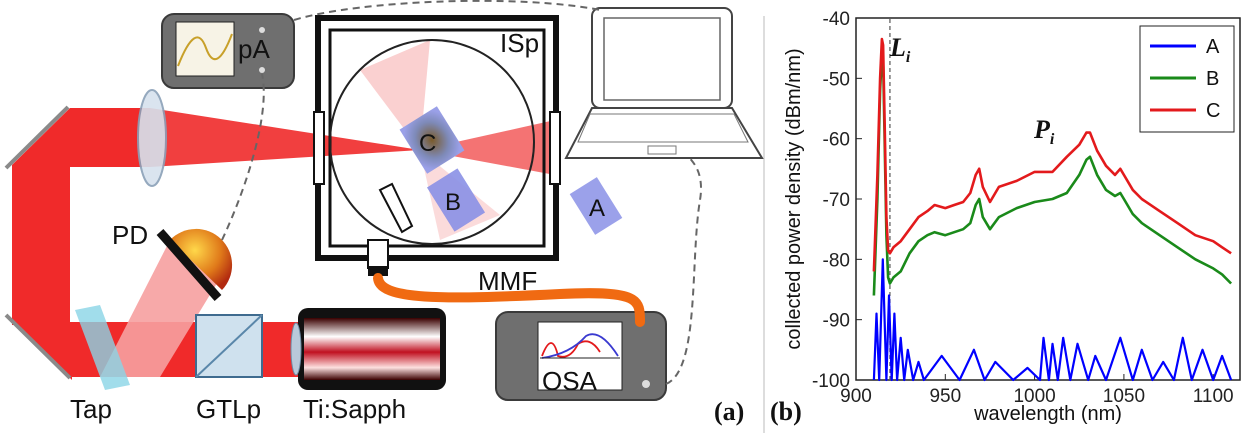 The height and width of the screenshot is (437, 1255). I want to click on x-tick-label-0: 900, so click(856, 396).